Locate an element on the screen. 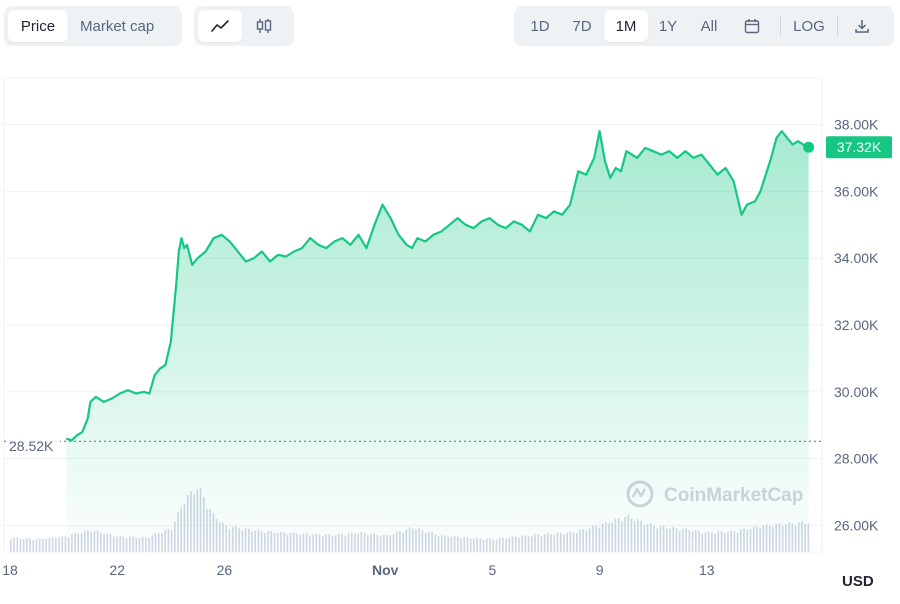 This screenshot has height=604, width=900. chart-style-toggle is located at coordinates (244, 26).